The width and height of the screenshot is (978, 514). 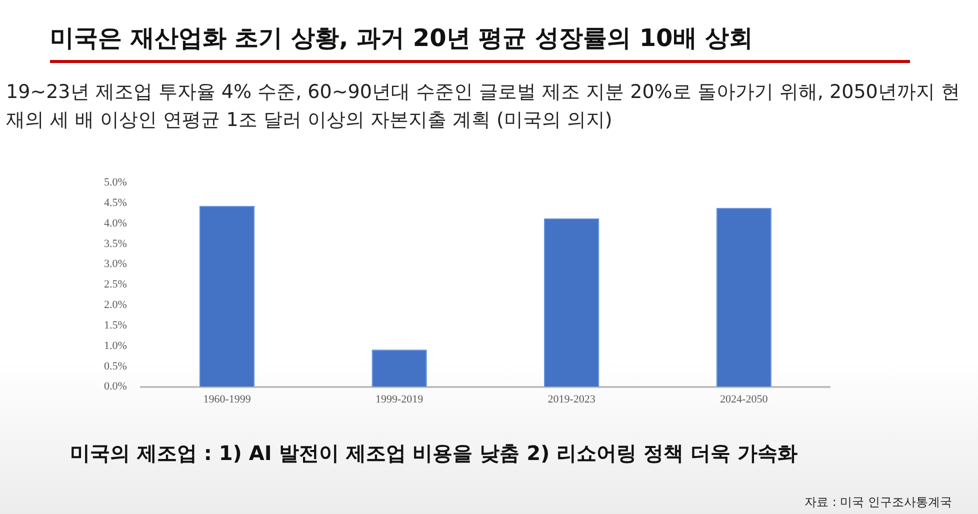 I want to click on y-tick-label: 1.5%, so click(x=115, y=325).